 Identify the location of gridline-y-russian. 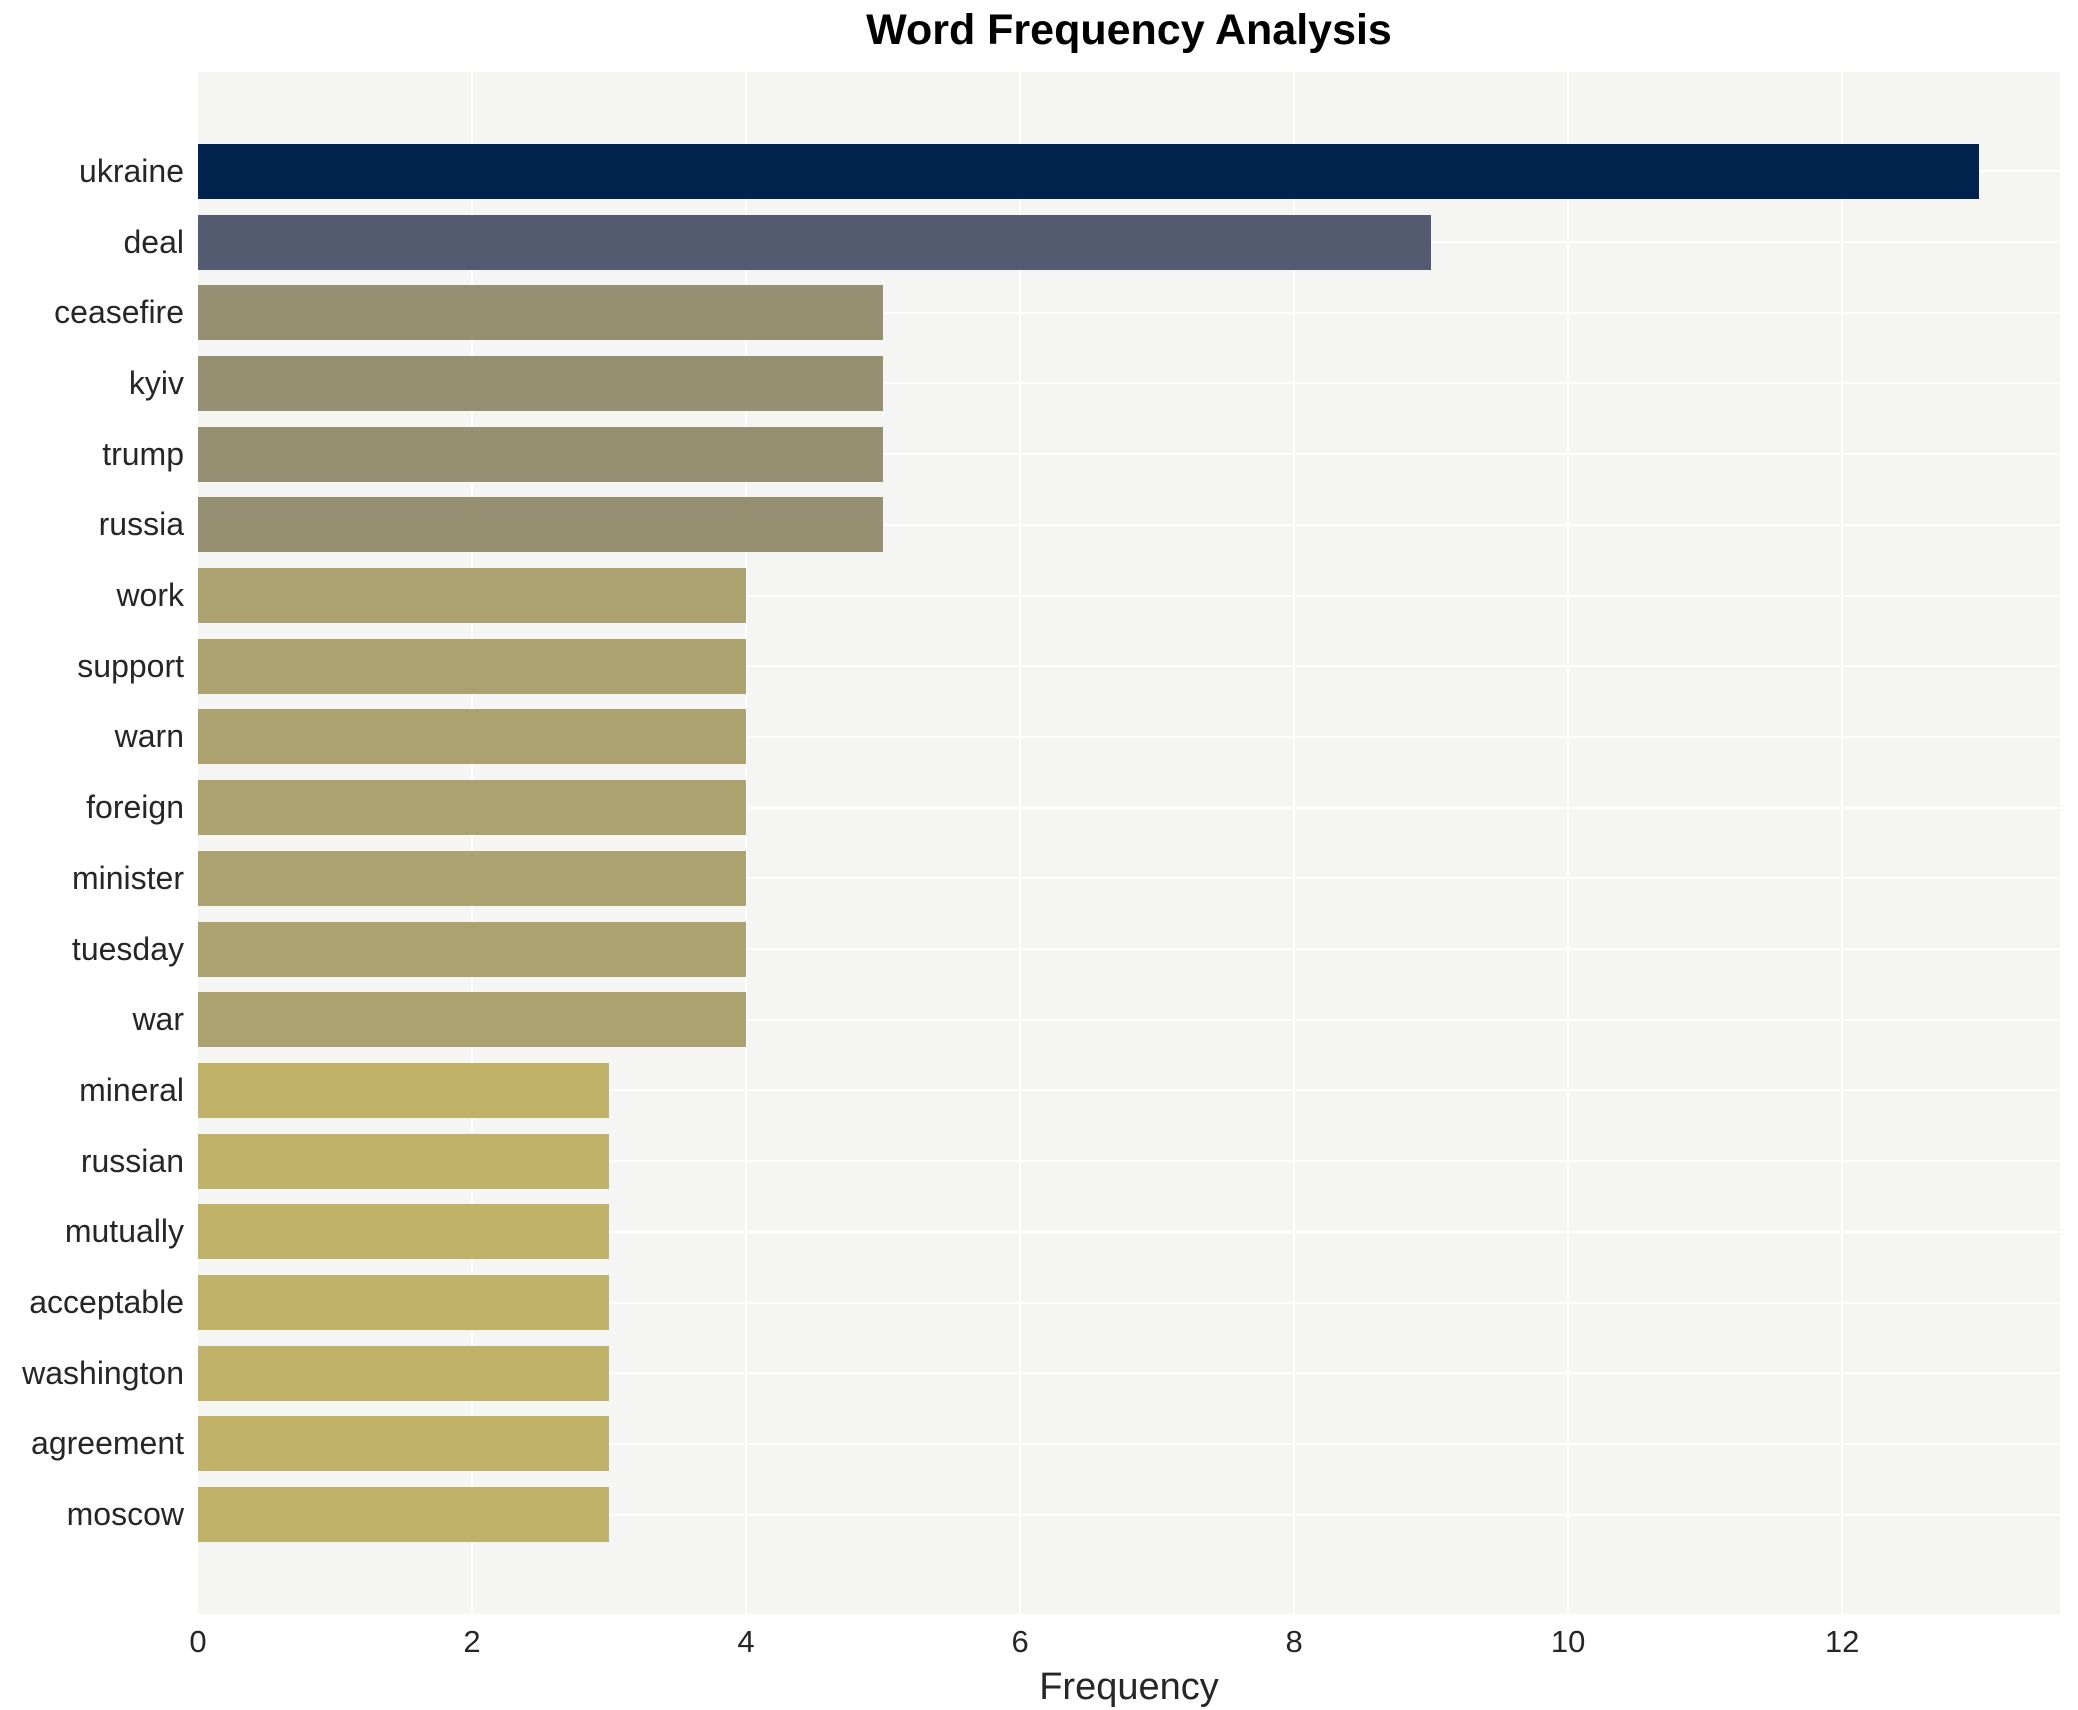
(1129, 1161).